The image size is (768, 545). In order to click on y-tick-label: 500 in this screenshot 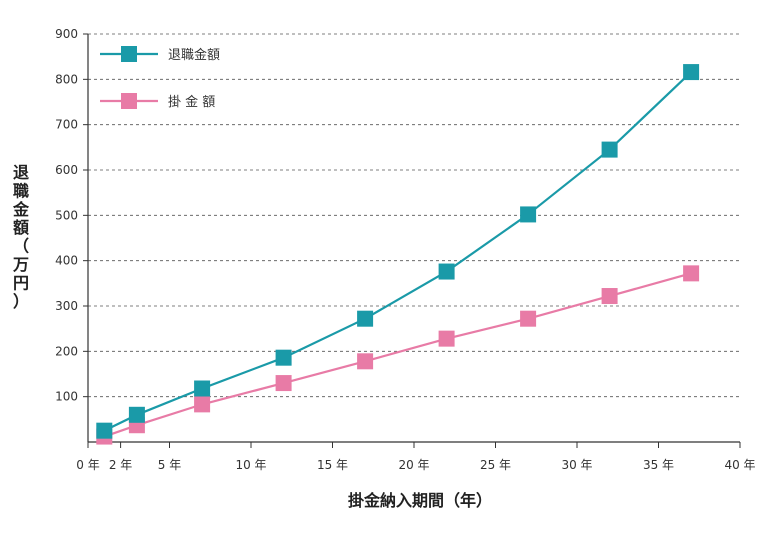, I will do `click(66, 215)`.